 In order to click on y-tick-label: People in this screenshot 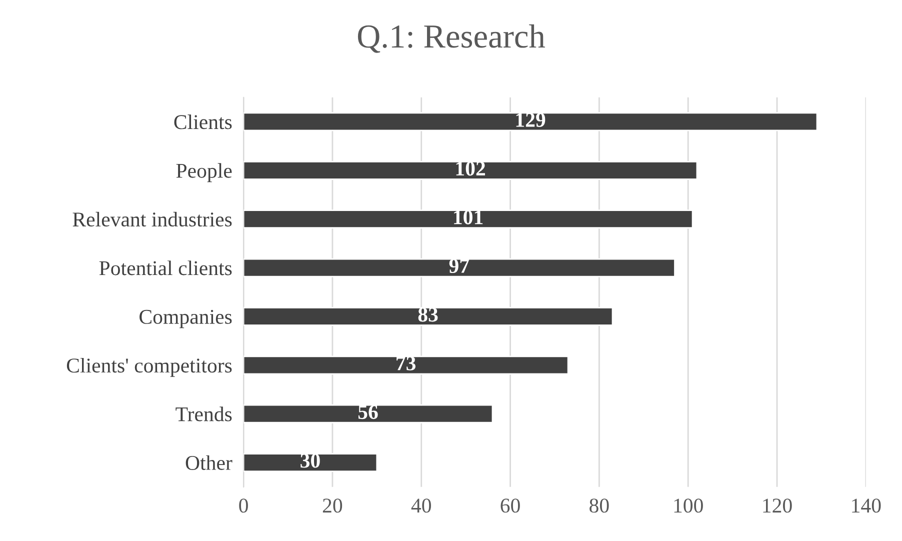, I will do `click(204, 172)`.